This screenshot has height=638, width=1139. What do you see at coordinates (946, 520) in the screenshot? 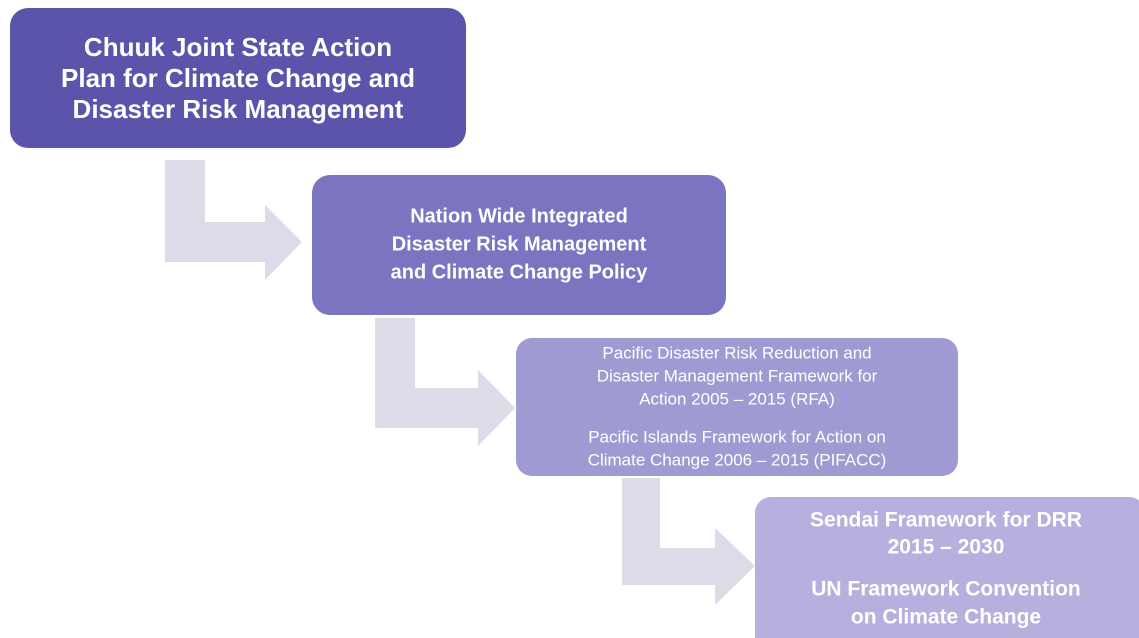
I see `node-text: Sendai Framework for DRR` at bounding box center [946, 520].